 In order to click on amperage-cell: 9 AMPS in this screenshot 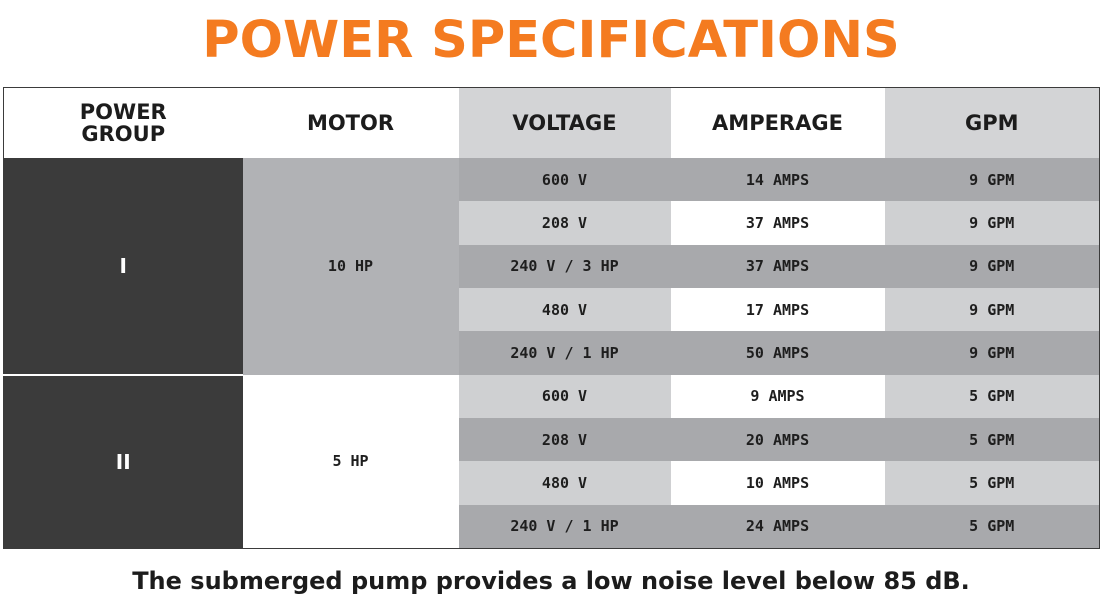, I will do `click(777, 396)`.